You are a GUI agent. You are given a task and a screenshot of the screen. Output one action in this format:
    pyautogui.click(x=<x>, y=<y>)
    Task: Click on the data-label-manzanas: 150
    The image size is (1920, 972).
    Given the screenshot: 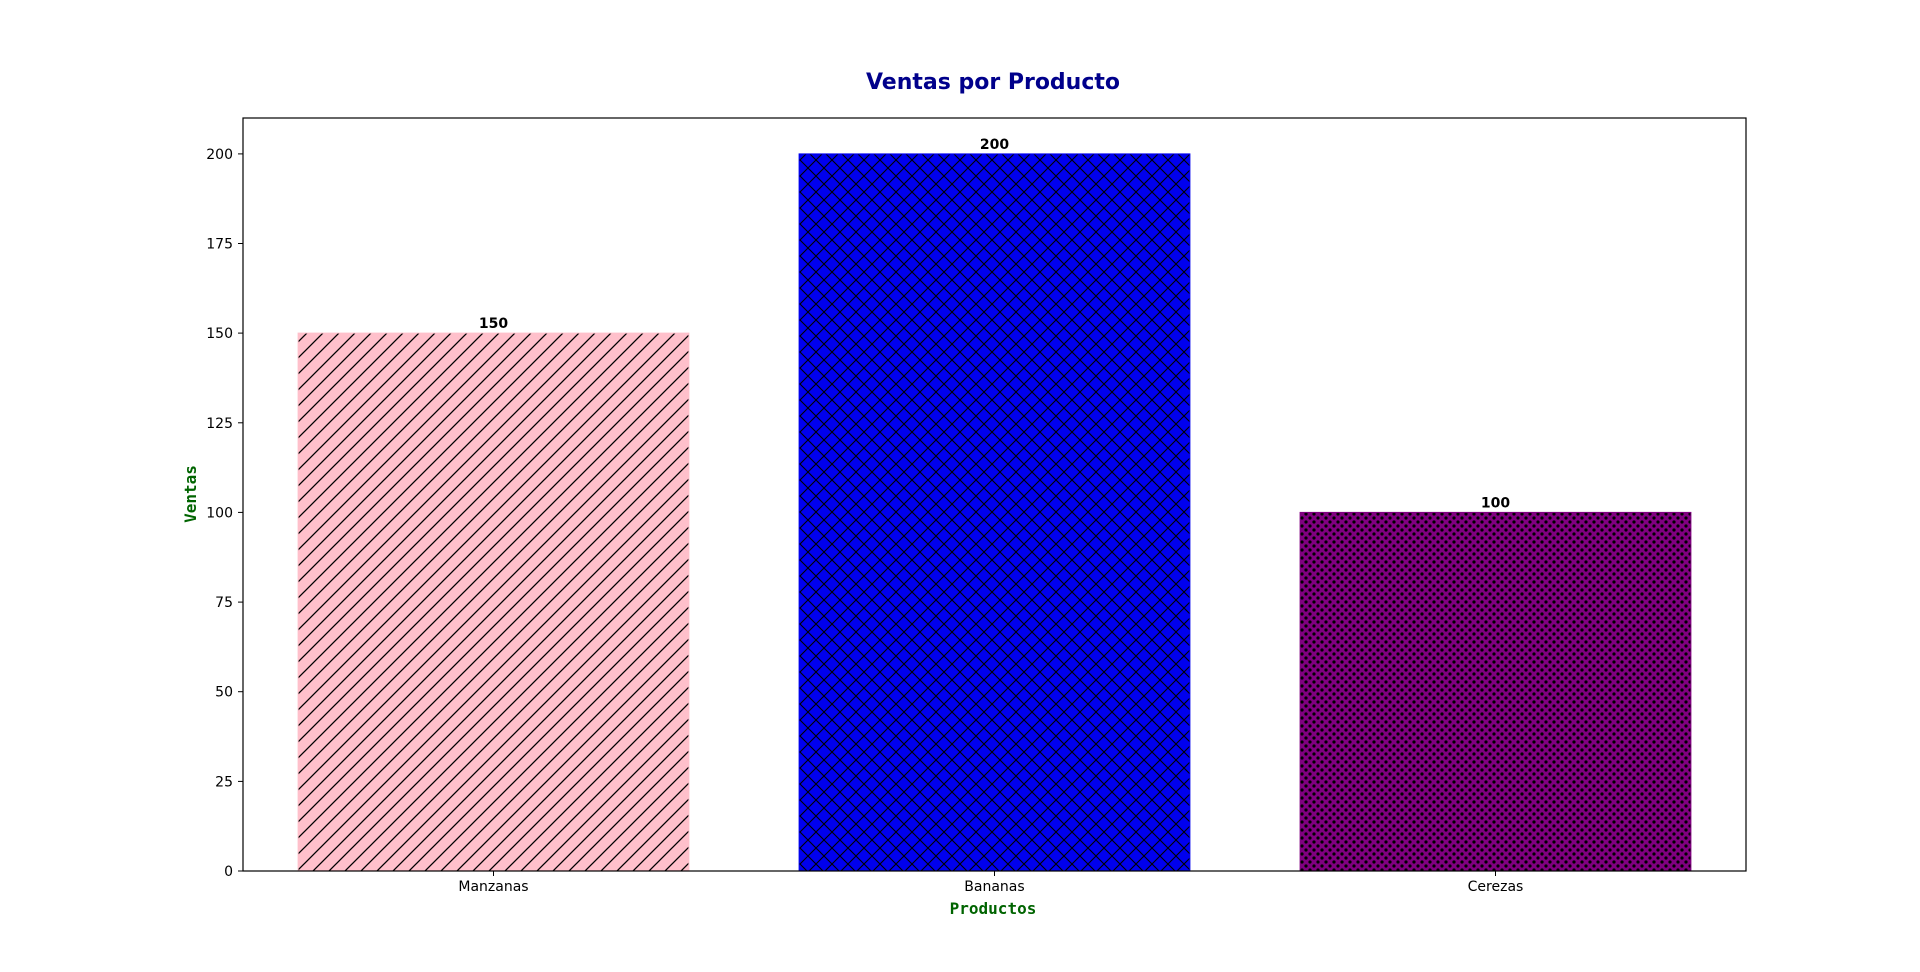 What is the action you would take?
    pyautogui.click(x=493, y=324)
    